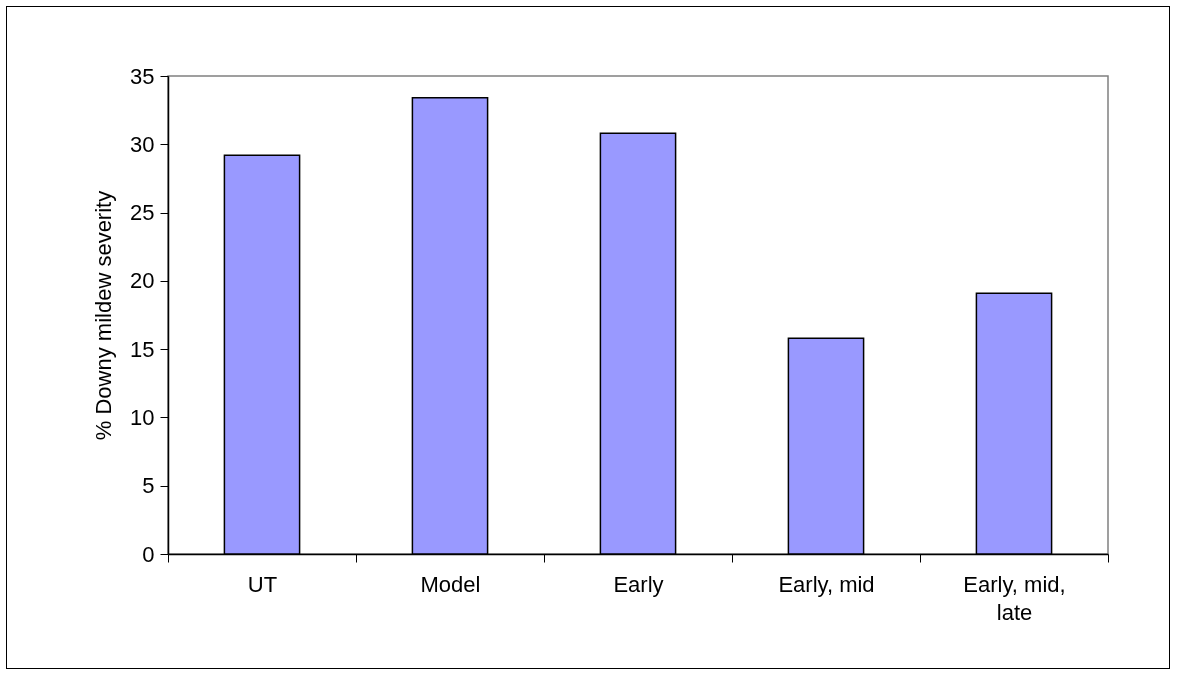 The height and width of the screenshot is (677, 1178). What do you see at coordinates (142, 349) in the screenshot?
I see `y-tick-label: 15` at bounding box center [142, 349].